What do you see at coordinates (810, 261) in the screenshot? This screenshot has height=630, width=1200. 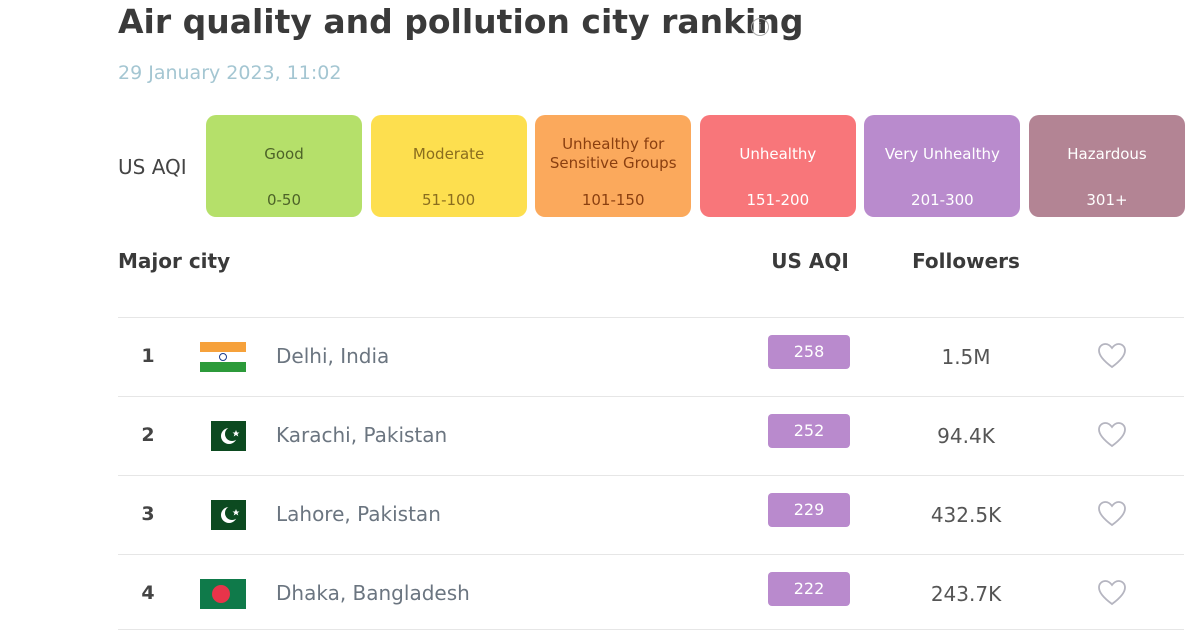 I see `column-header: US AQI` at bounding box center [810, 261].